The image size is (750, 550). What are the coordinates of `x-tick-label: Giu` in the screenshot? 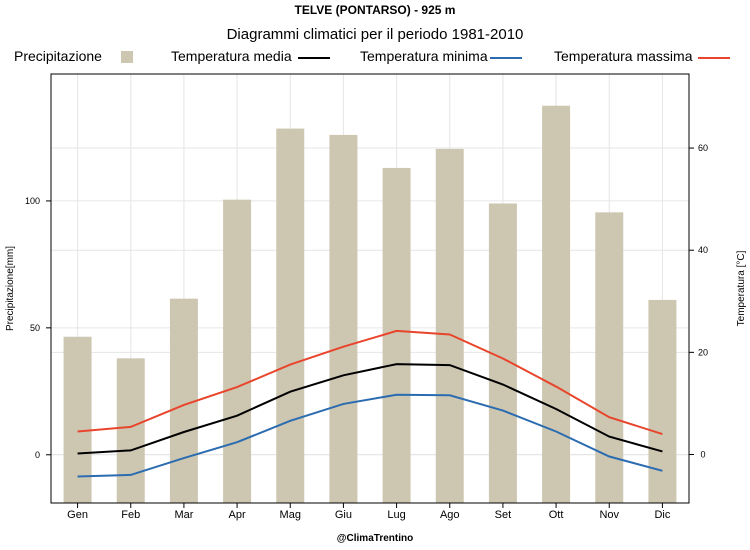 It's located at (343, 515).